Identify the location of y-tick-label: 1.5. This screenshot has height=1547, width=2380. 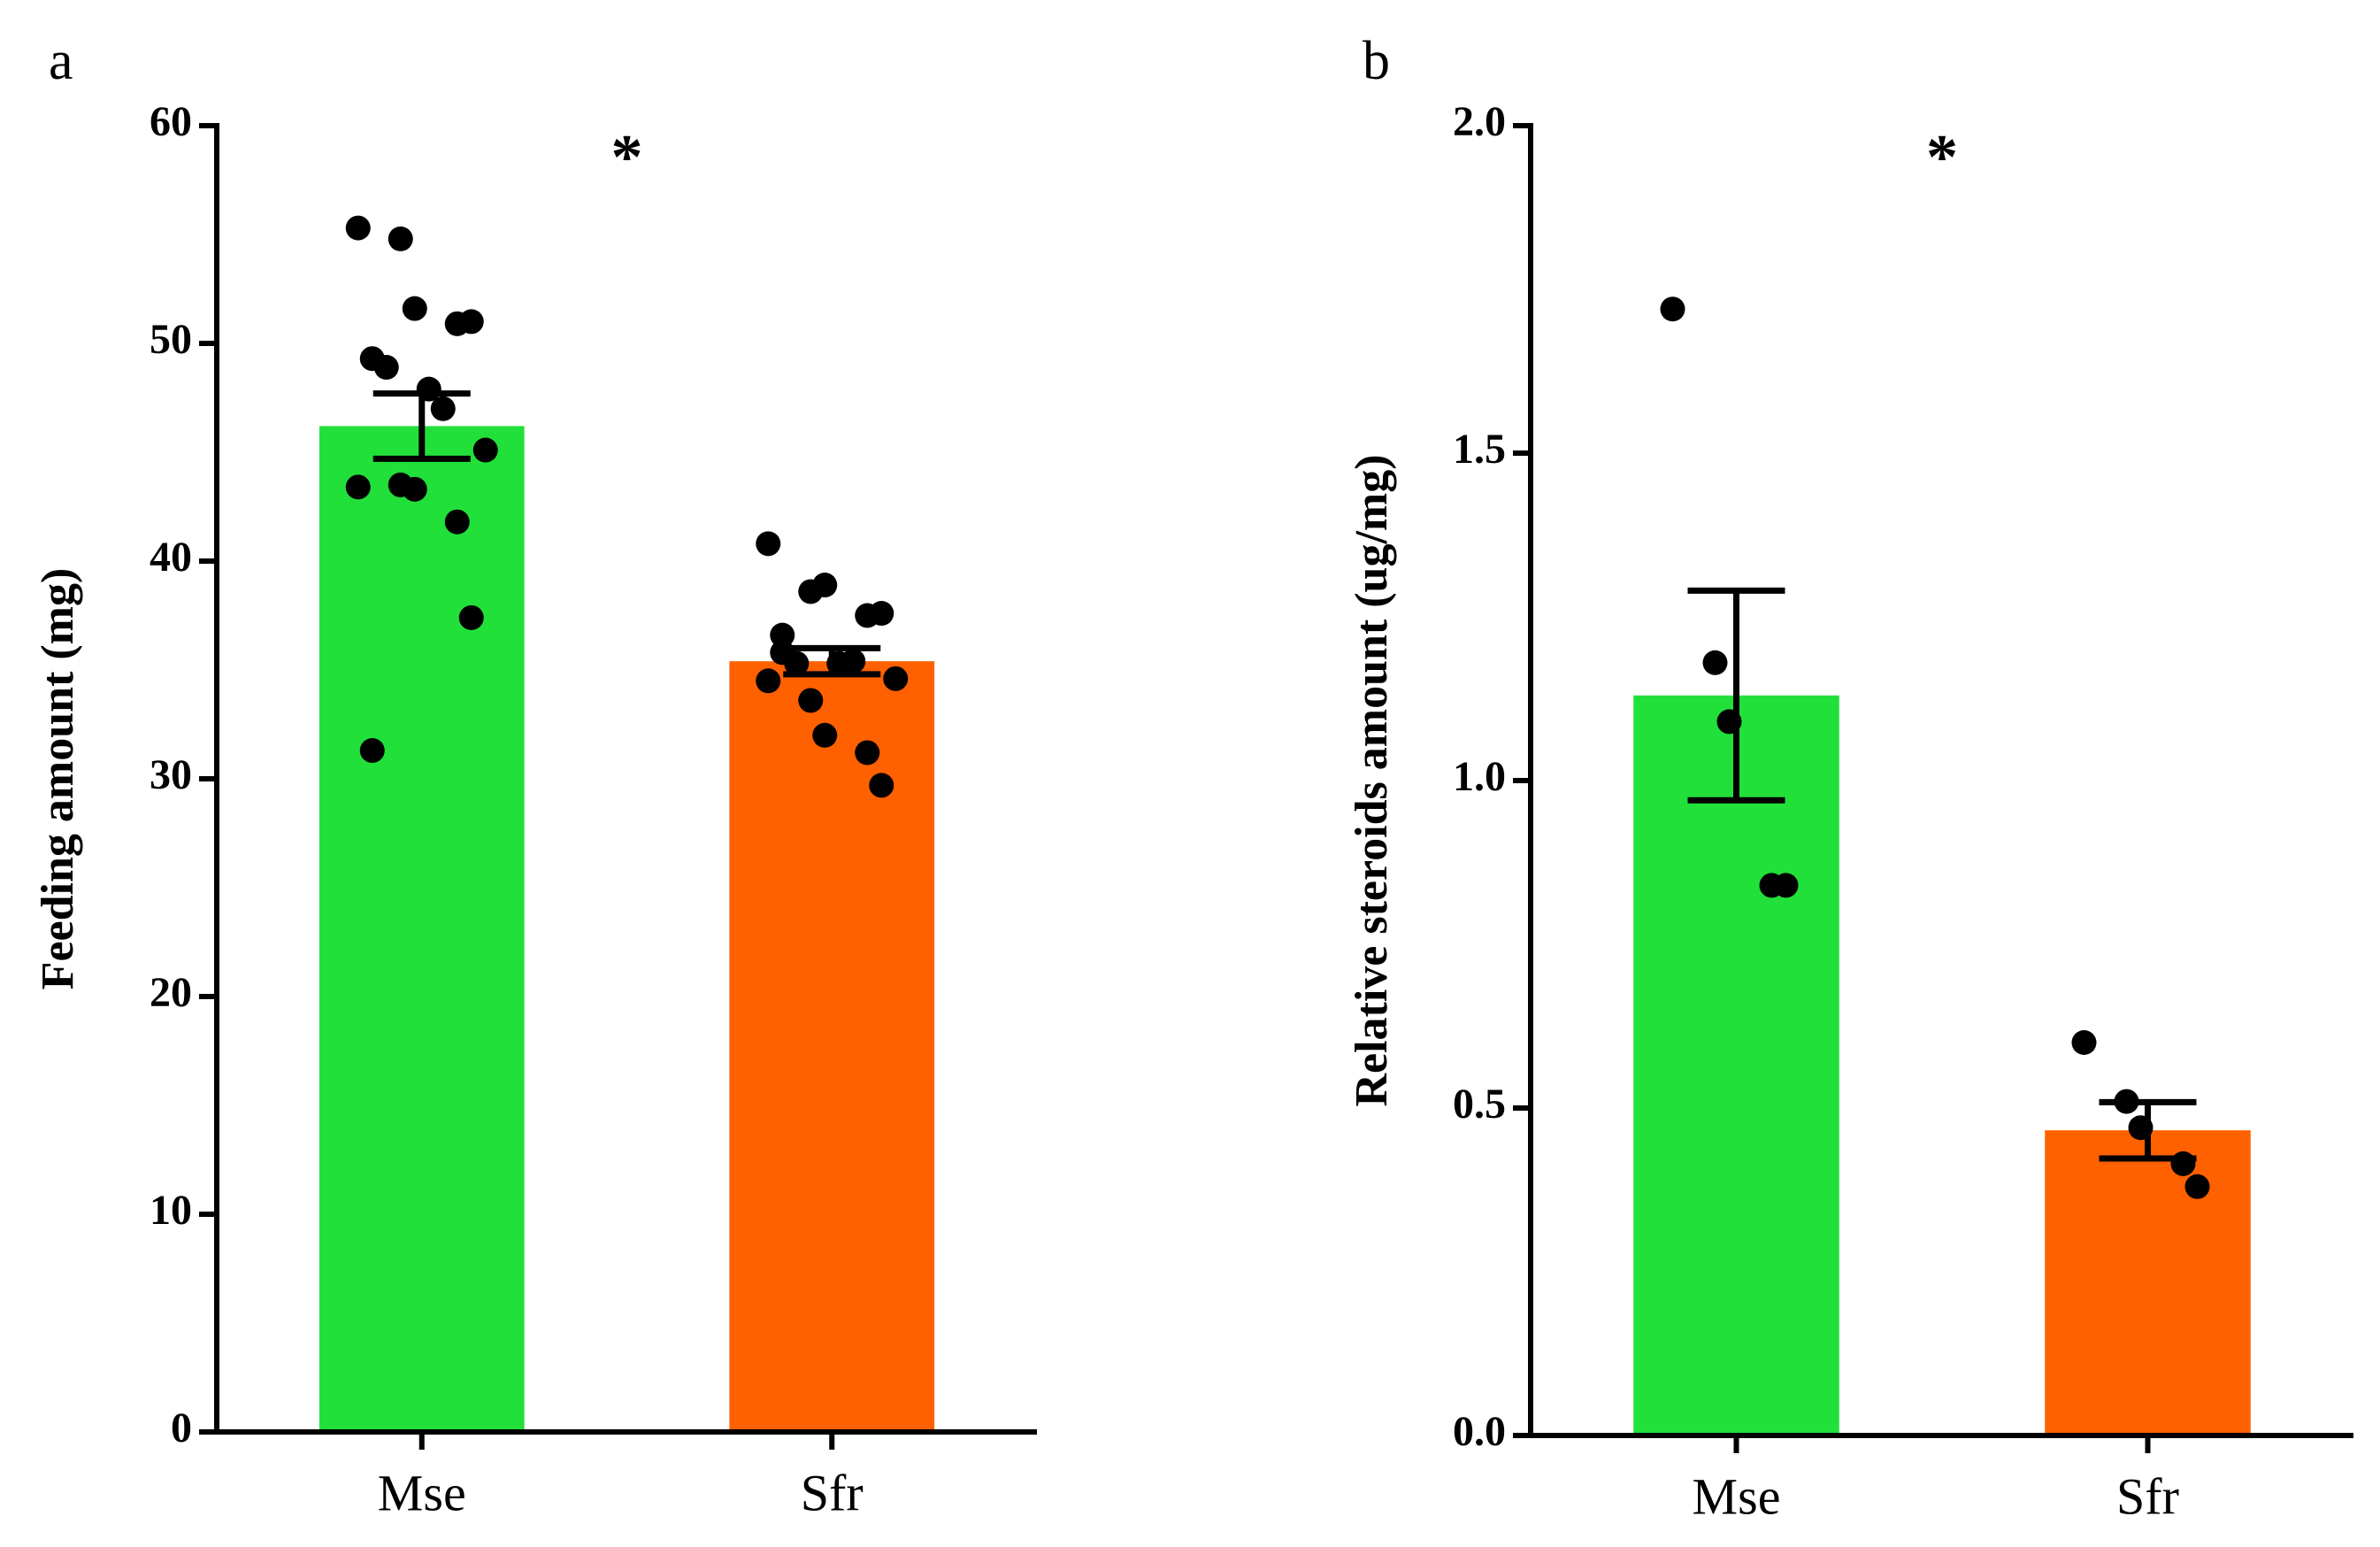
(1479, 449).